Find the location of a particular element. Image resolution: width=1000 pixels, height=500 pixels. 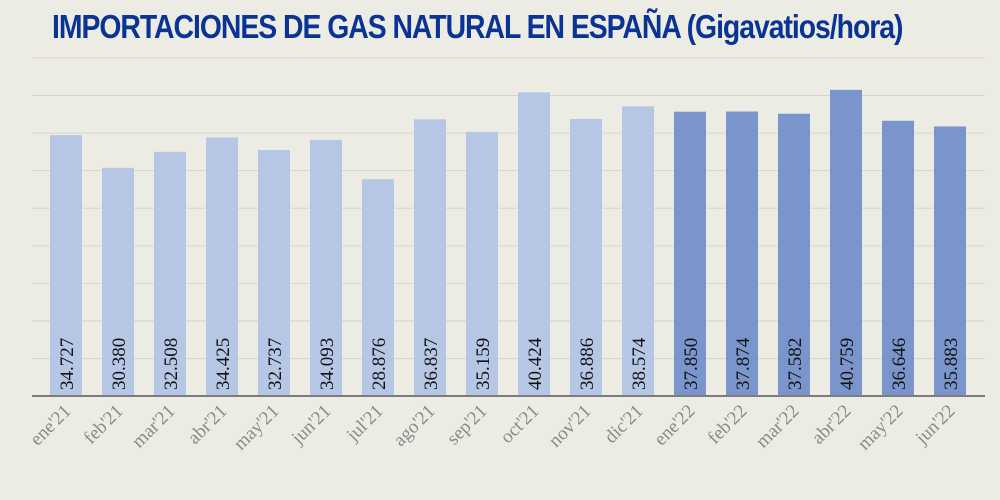

x-tick-label: abr'21 is located at coordinates (208, 425).